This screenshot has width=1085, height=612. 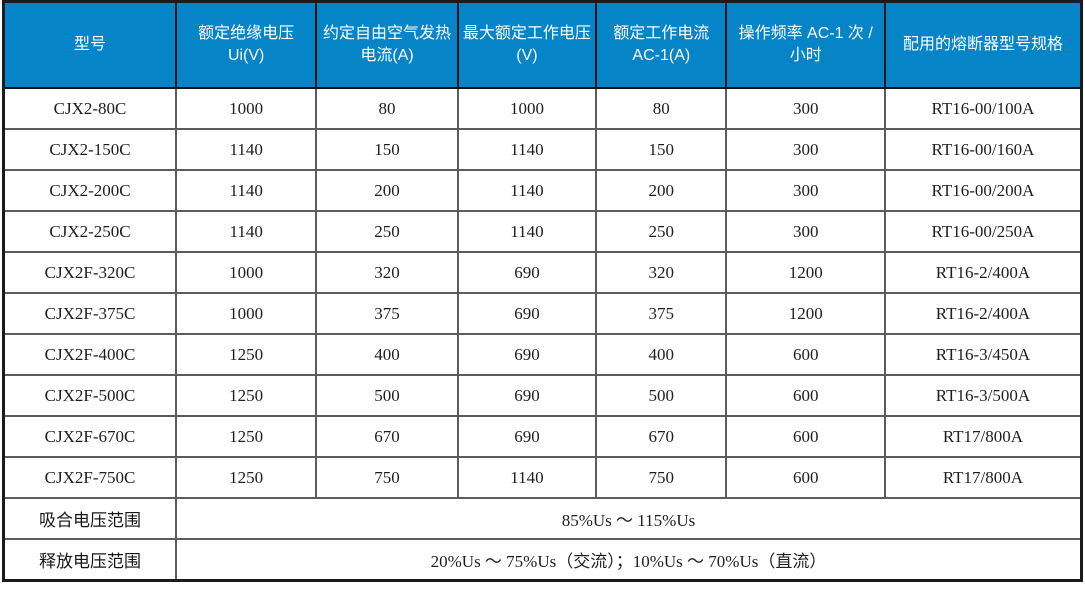 I want to click on cell-fuse-spec: RT16-00/100A, so click(x=983, y=108).